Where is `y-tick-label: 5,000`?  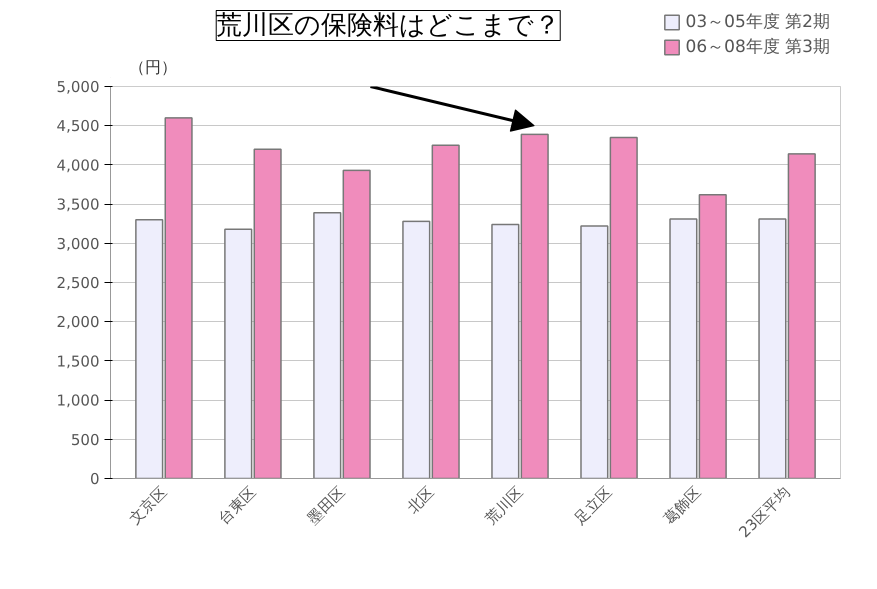
y-tick-label: 5,000 is located at coordinates (78, 87).